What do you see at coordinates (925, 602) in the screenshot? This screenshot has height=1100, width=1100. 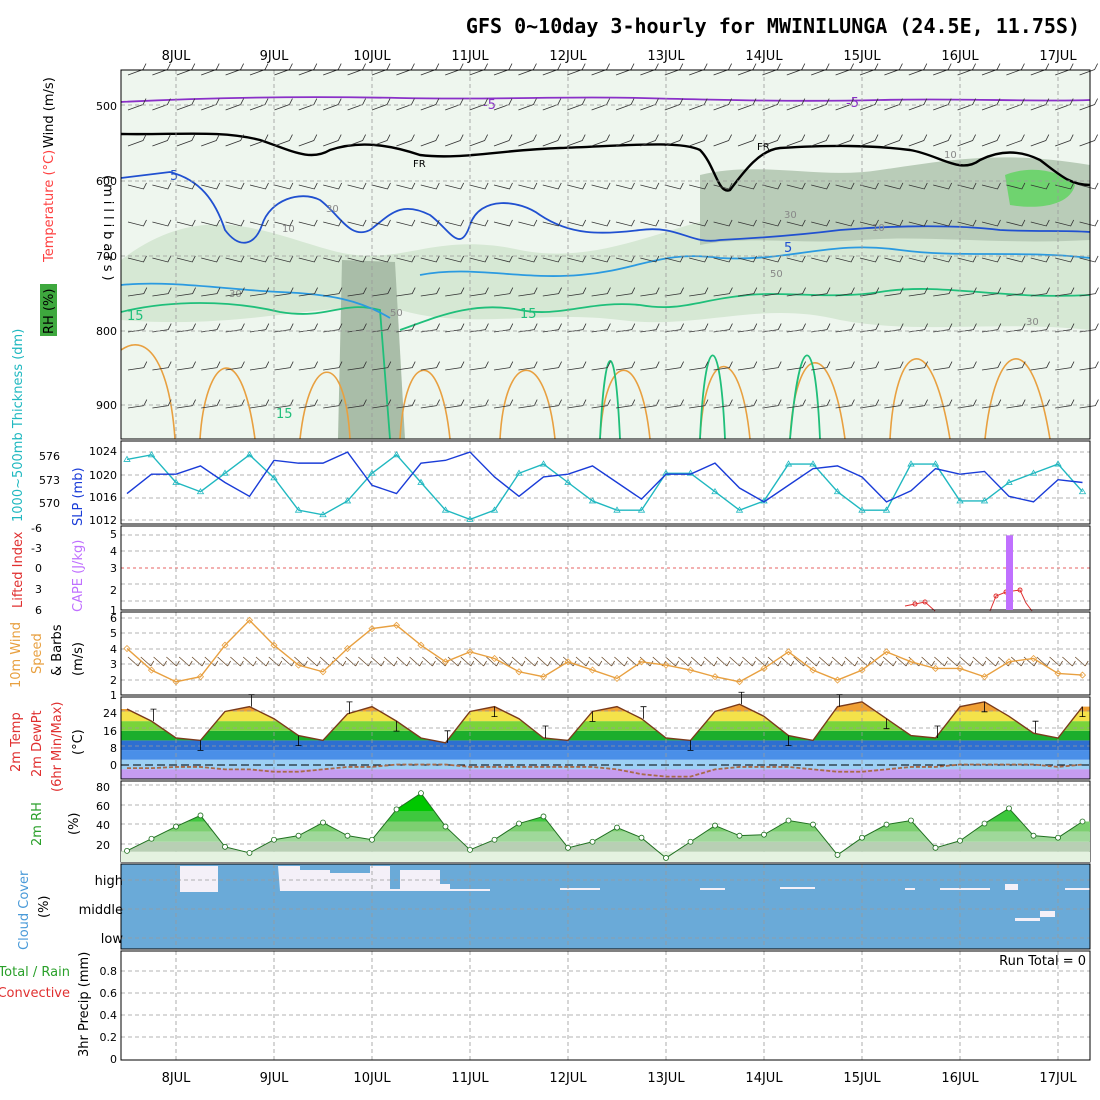 I see `li-point` at bounding box center [925, 602].